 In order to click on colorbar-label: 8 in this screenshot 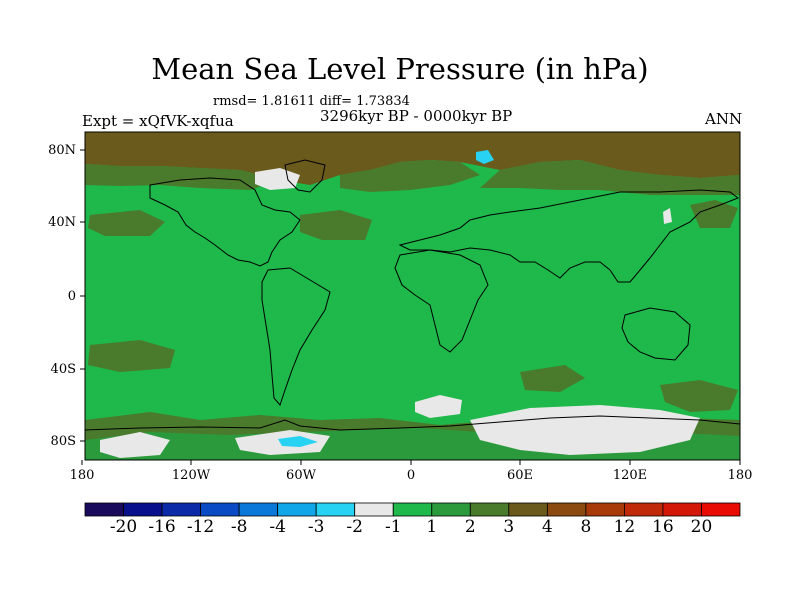, I will do `click(586, 527)`.